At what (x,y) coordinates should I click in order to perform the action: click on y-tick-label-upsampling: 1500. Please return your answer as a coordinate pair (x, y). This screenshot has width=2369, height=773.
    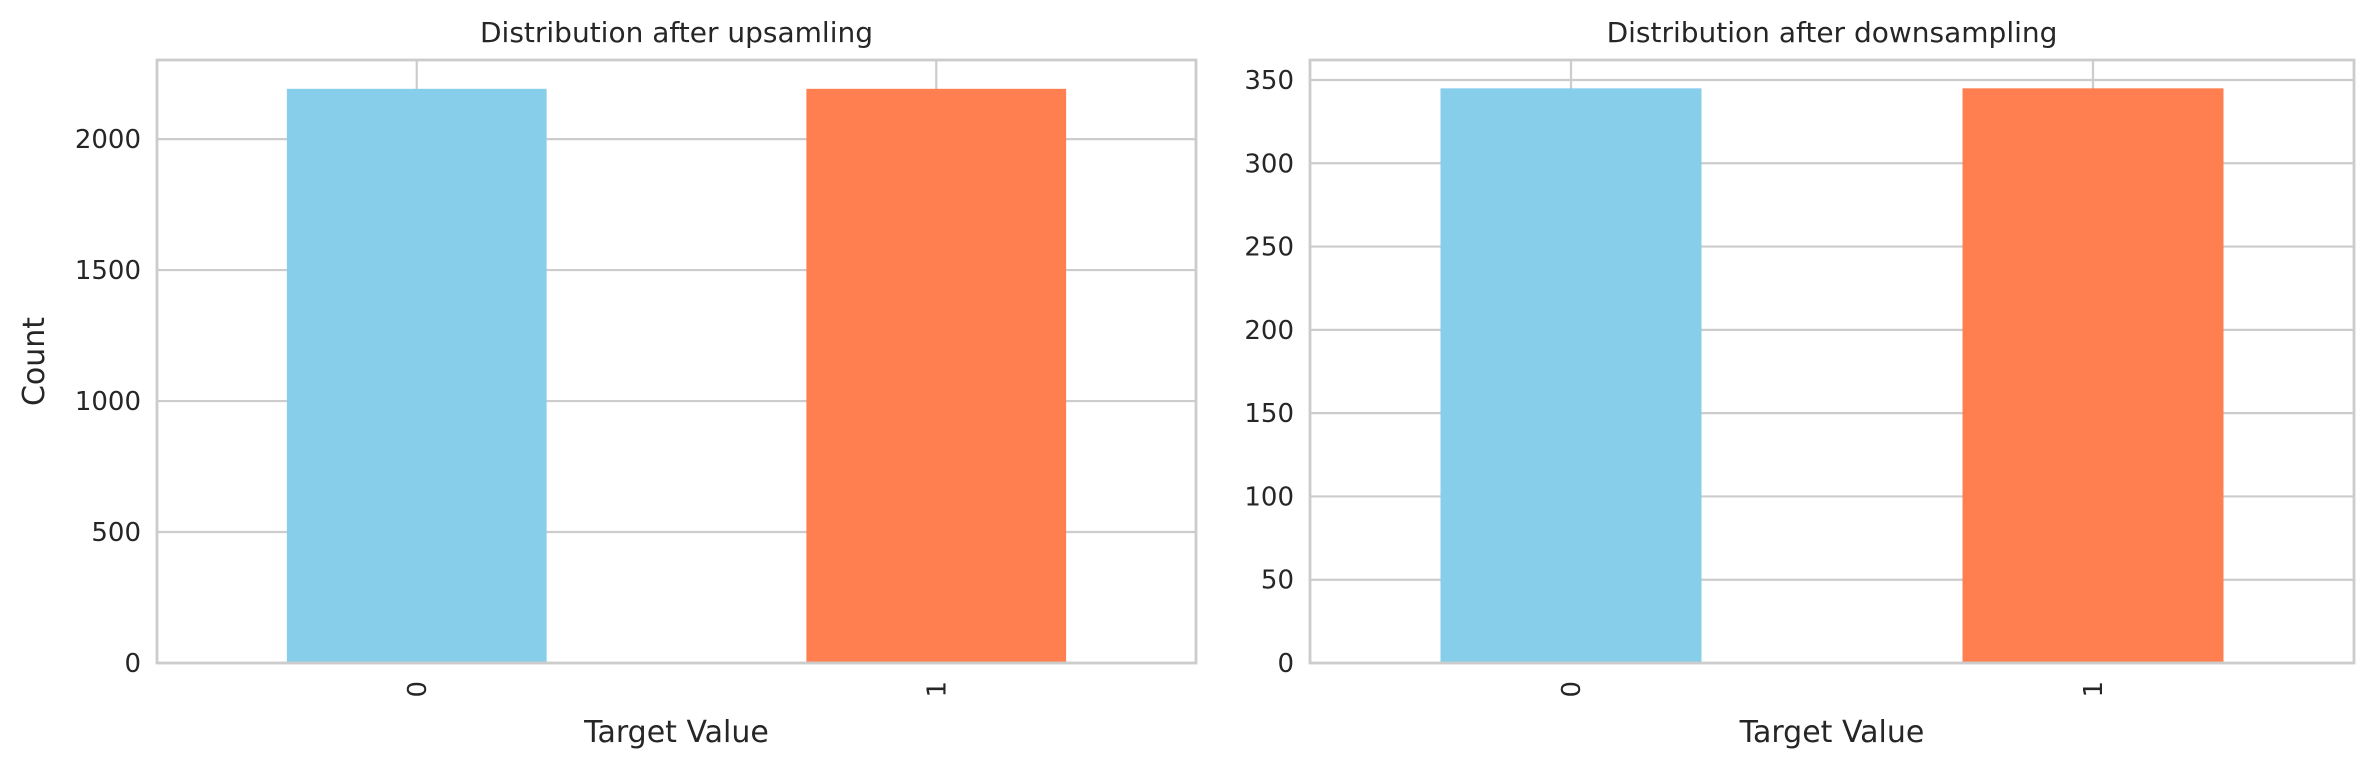
    Looking at the image, I should click on (108, 271).